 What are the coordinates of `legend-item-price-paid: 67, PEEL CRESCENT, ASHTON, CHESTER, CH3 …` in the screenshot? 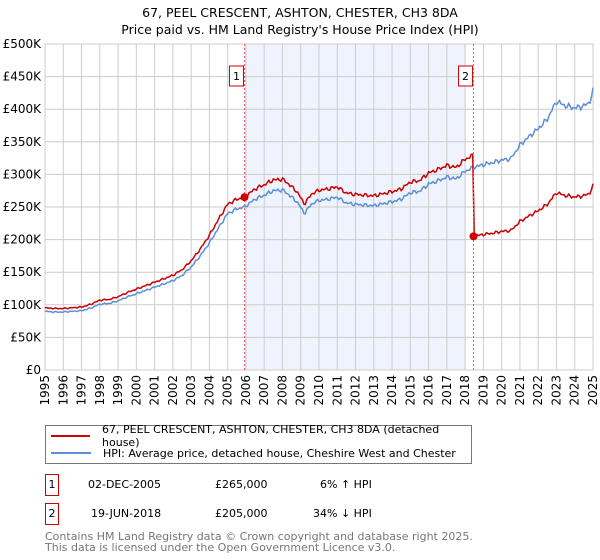 It's located at (261, 436).